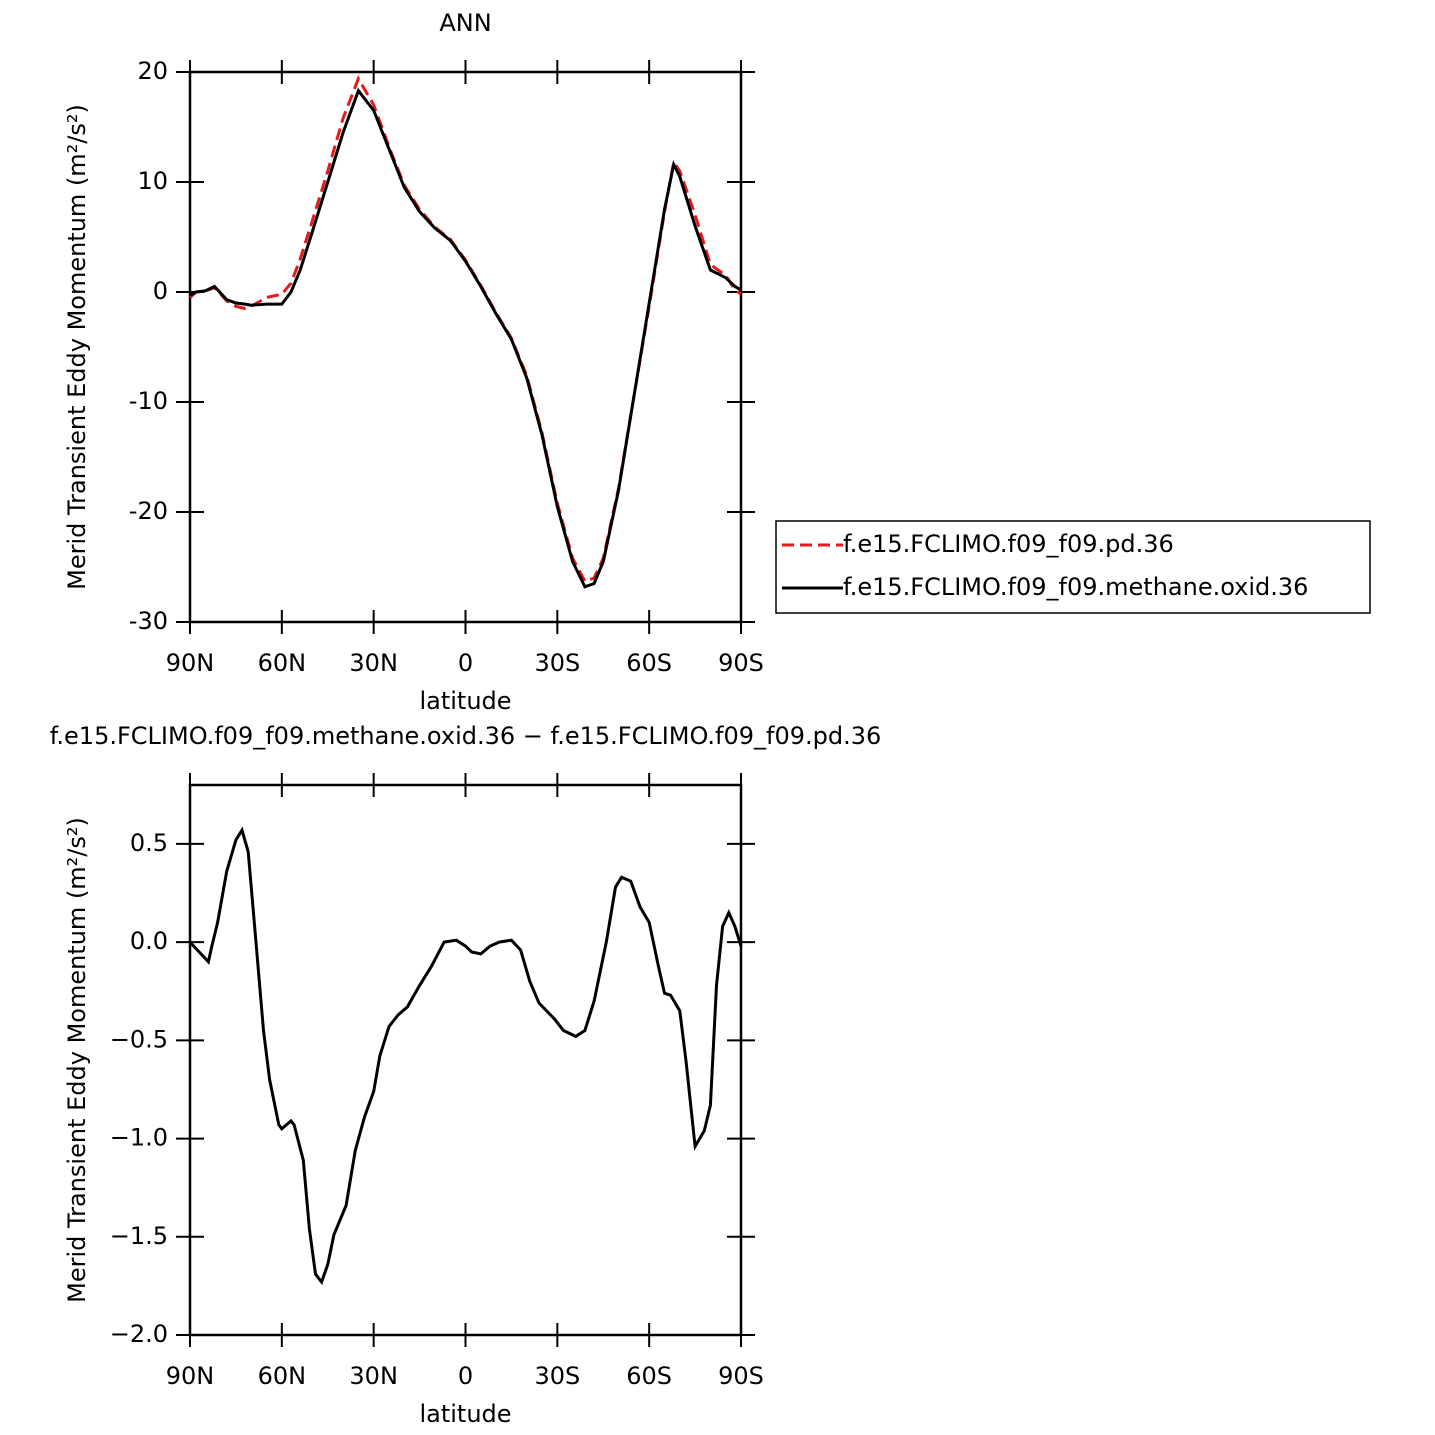 The image size is (1435, 1435). I want to click on y-tick-label: -30, so click(148, 621).